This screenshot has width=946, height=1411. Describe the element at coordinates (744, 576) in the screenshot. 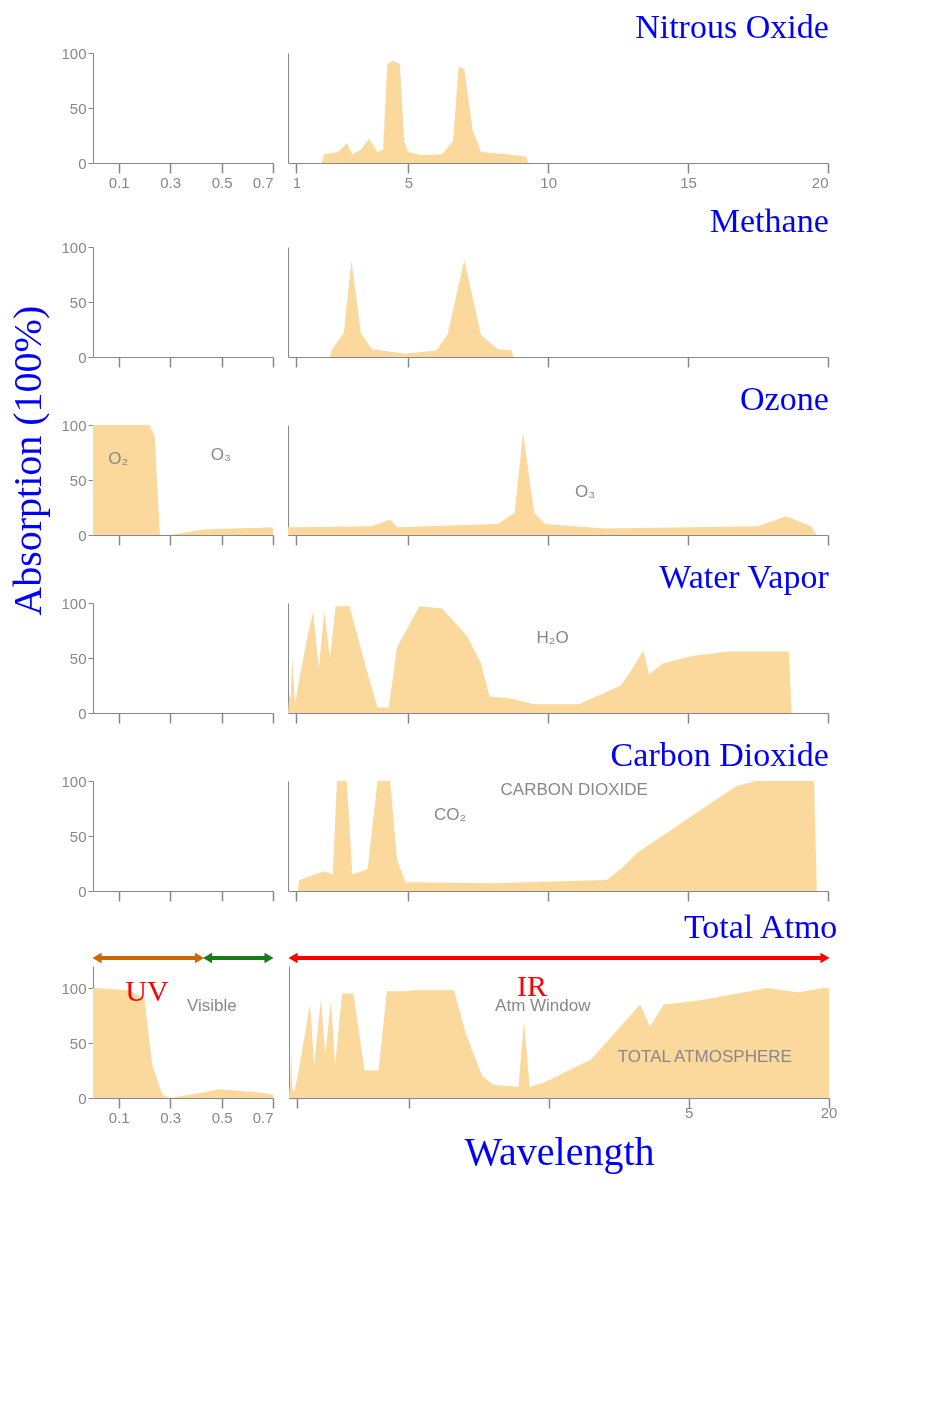

I see `chart-title: Water Vapor` at that location.